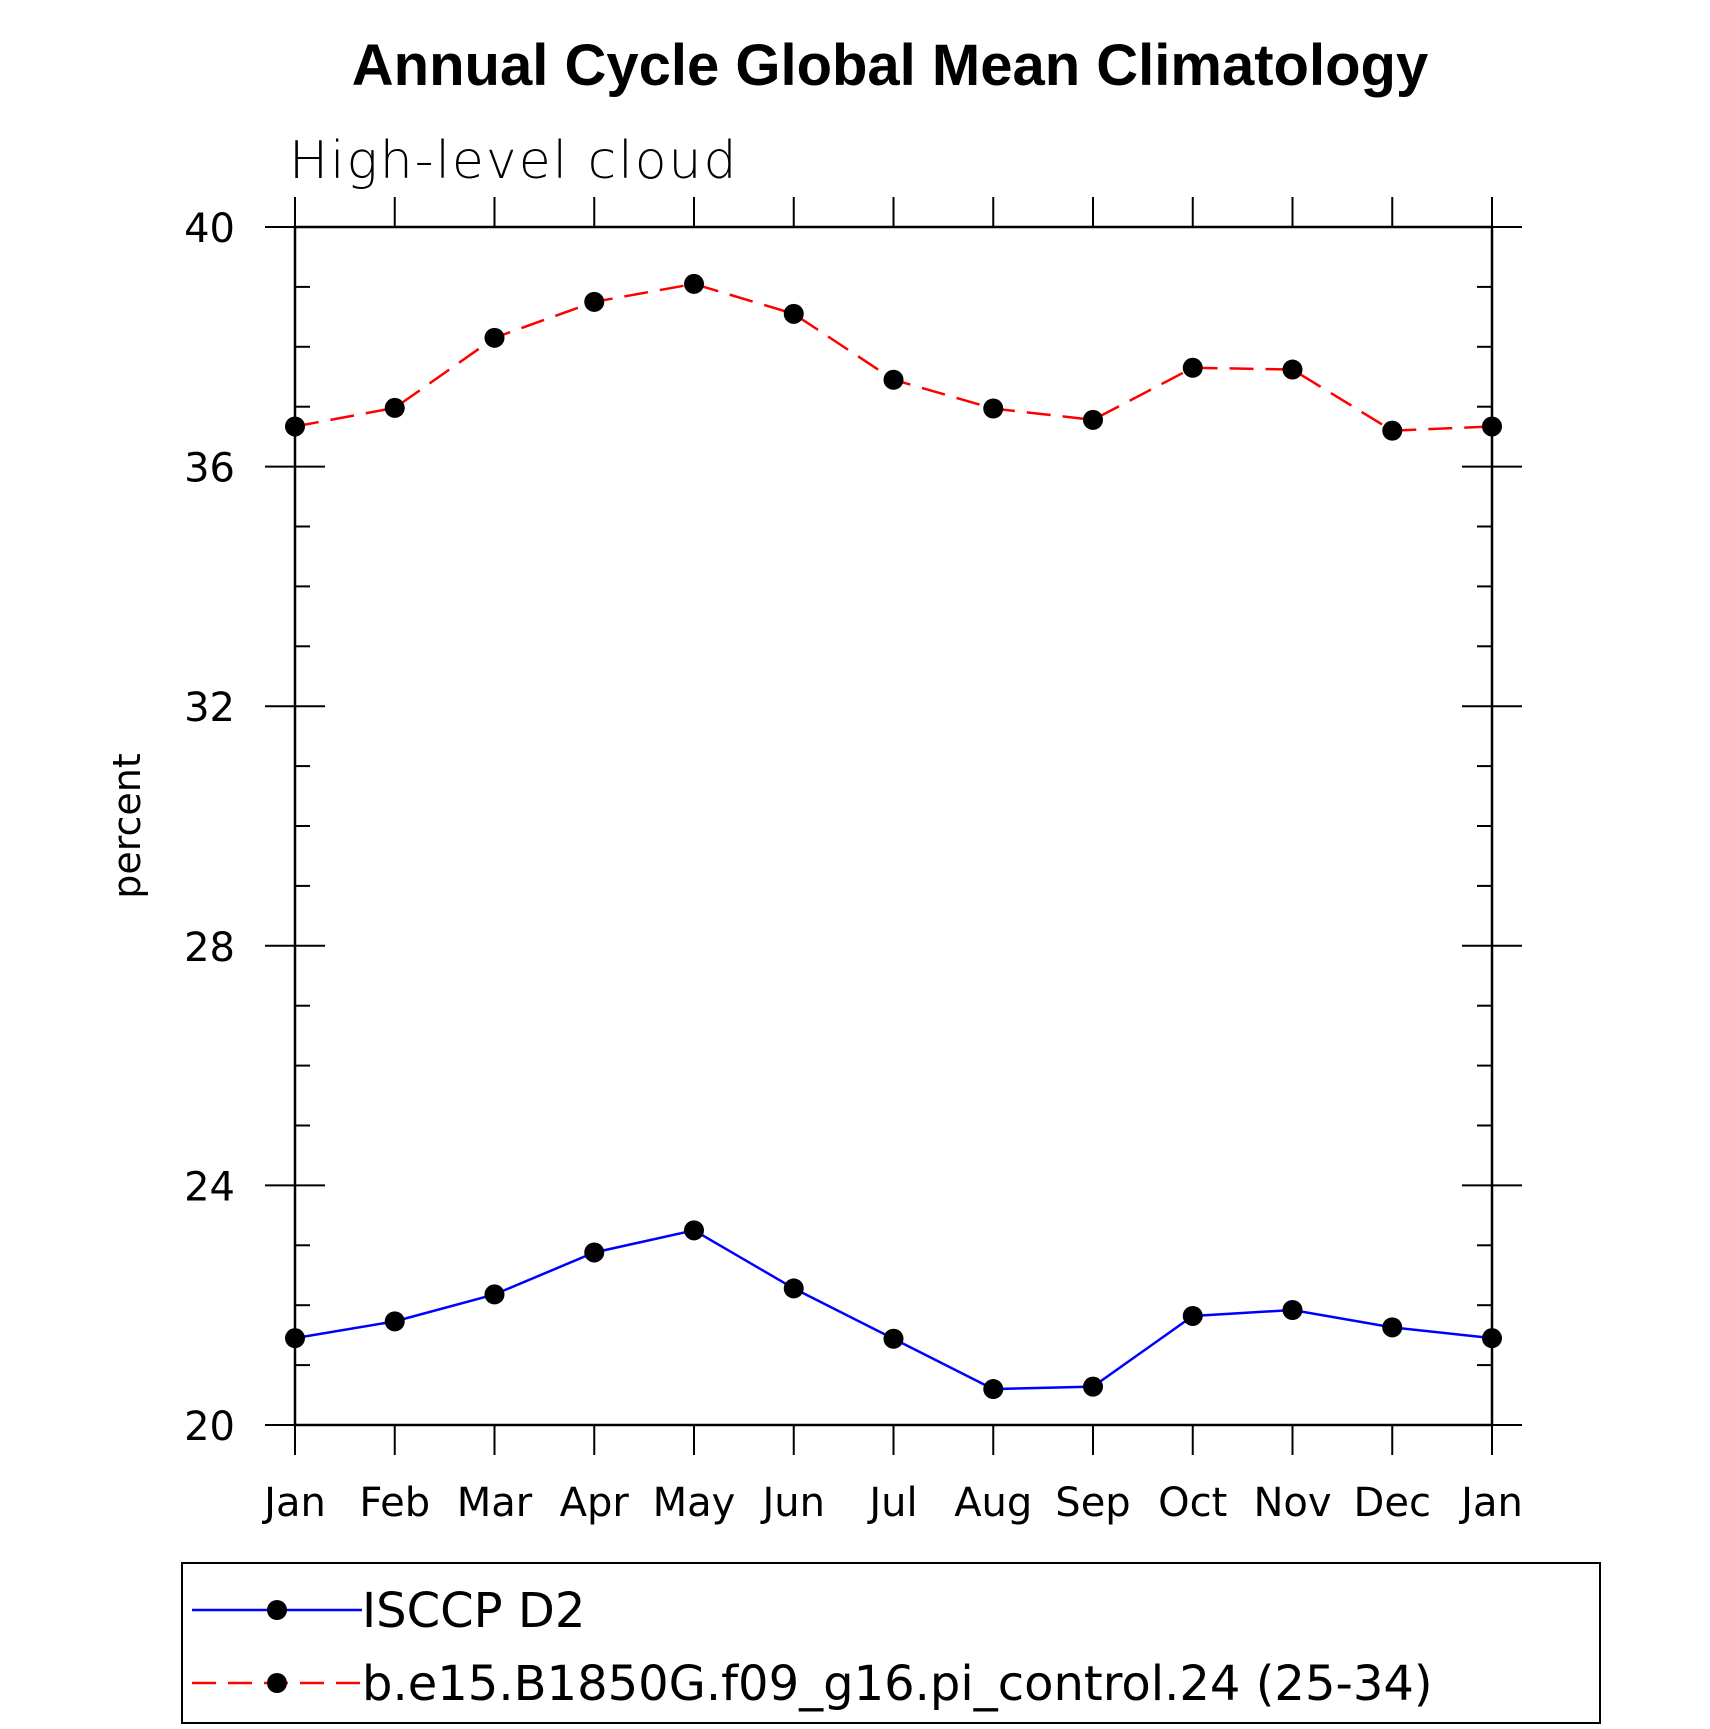 The image size is (1710, 1729). What do you see at coordinates (1192, 1503) in the screenshot?
I see `x-tick-label: Oct` at bounding box center [1192, 1503].